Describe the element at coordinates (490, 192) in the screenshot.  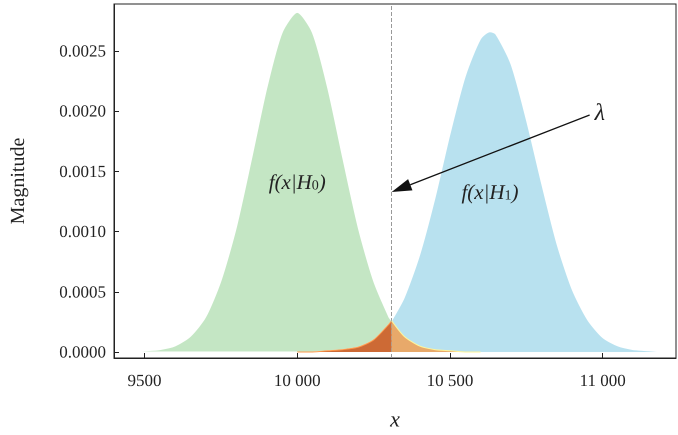
I see `series-label: f(x|H1)` at that location.